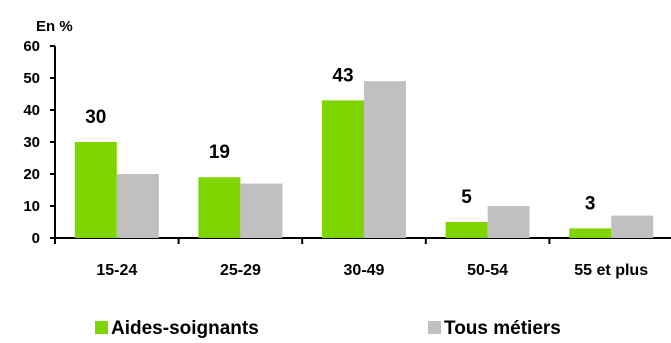 This screenshot has height=343, width=671. What do you see at coordinates (31, 174) in the screenshot?
I see `y-tick-label: 20` at bounding box center [31, 174].